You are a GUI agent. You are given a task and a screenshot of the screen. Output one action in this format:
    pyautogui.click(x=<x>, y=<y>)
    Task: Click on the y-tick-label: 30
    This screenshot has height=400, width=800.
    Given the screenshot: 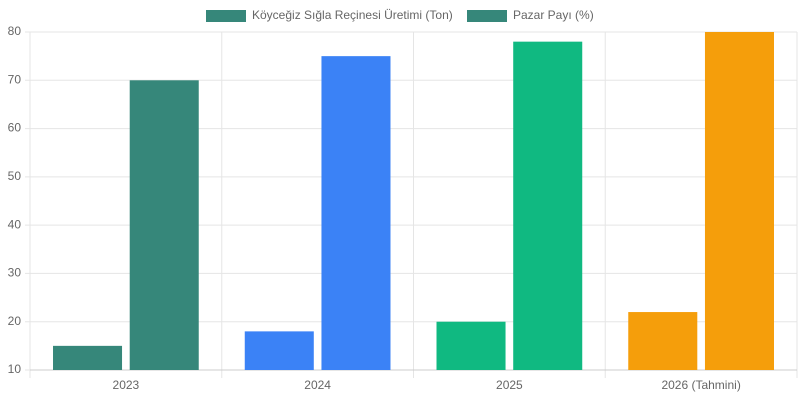 What is the action you would take?
    pyautogui.click(x=15, y=273)
    